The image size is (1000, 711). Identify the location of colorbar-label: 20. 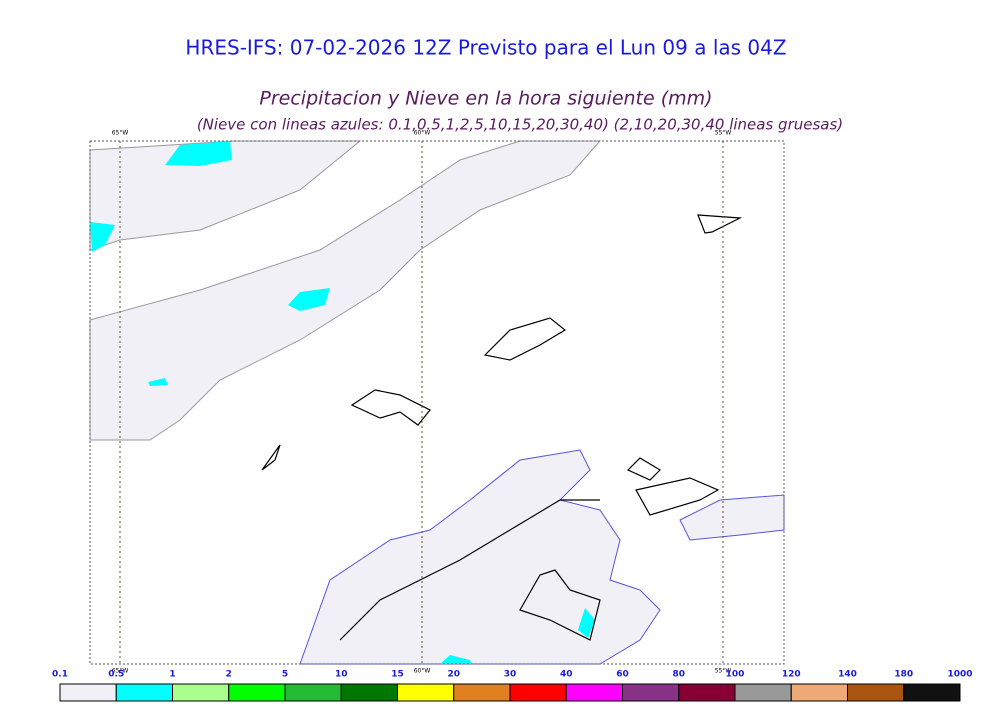
(453, 675).